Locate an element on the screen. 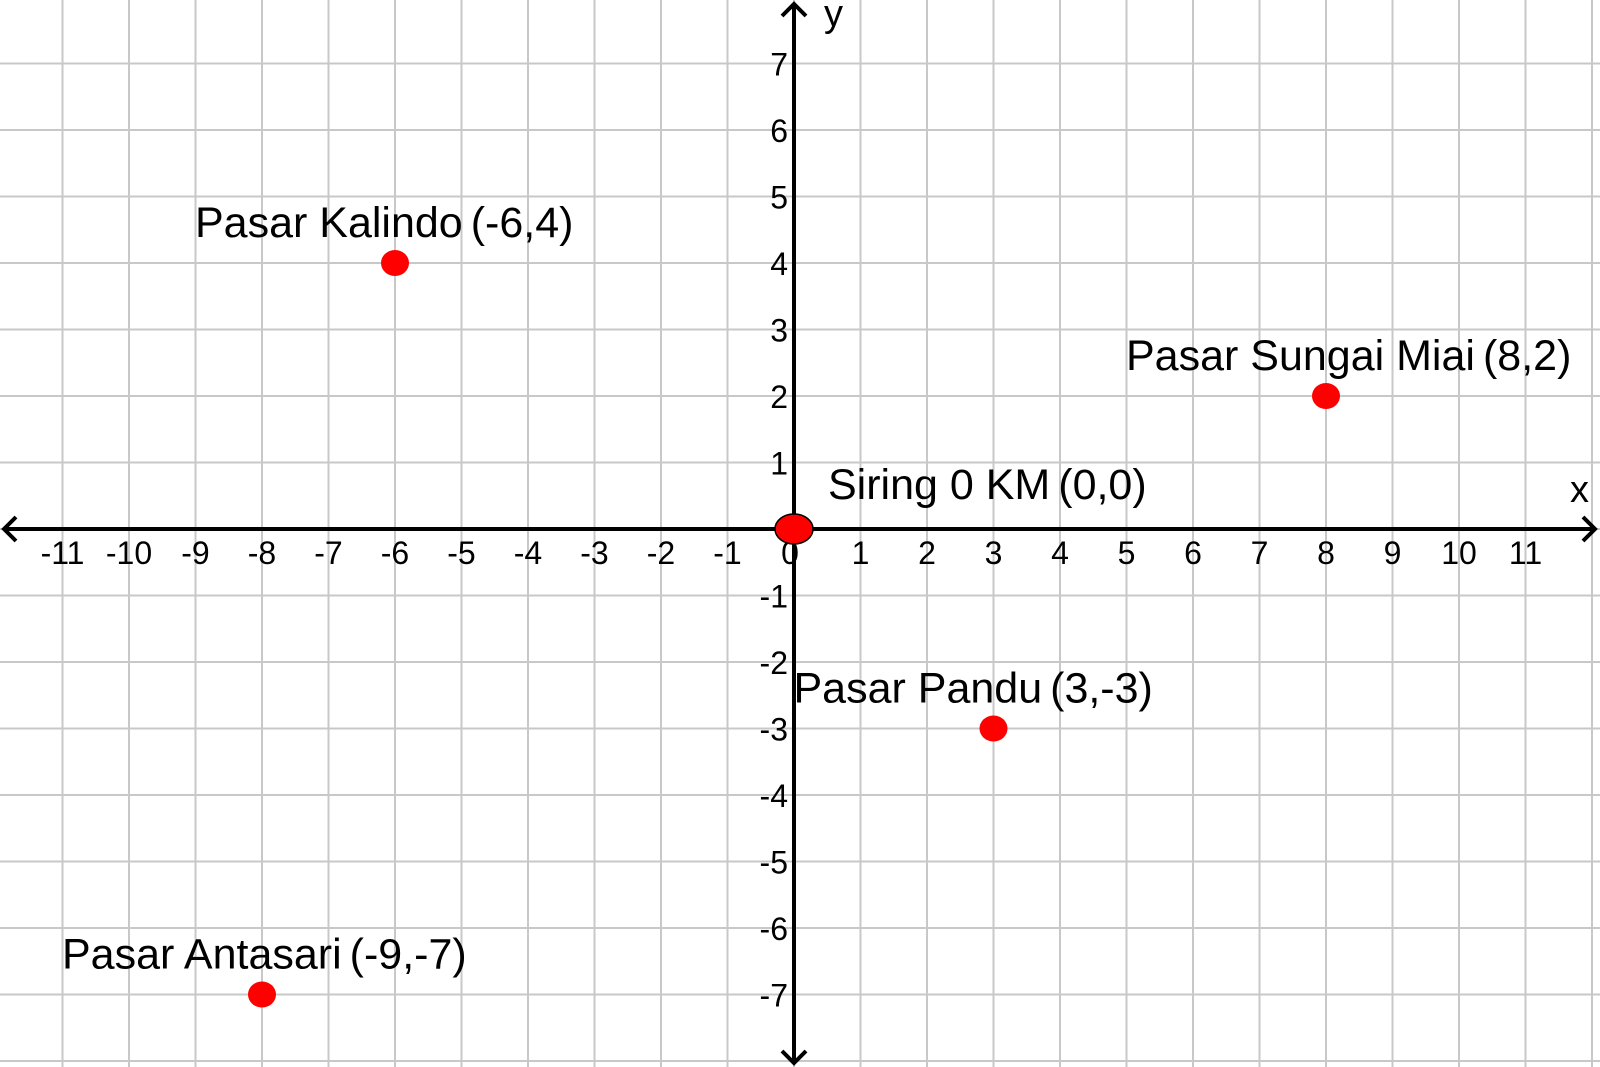 This screenshot has width=1600, height=1067. point-label-antasari: Pasar Antasari (-9,-7) is located at coordinates (264, 955).